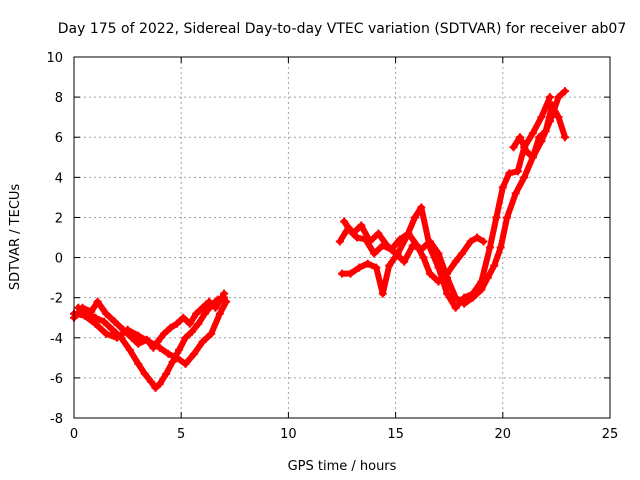 The width and height of the screenshot is (640, 480). I want to click on x-tick-label: 5, so click(181, 434).